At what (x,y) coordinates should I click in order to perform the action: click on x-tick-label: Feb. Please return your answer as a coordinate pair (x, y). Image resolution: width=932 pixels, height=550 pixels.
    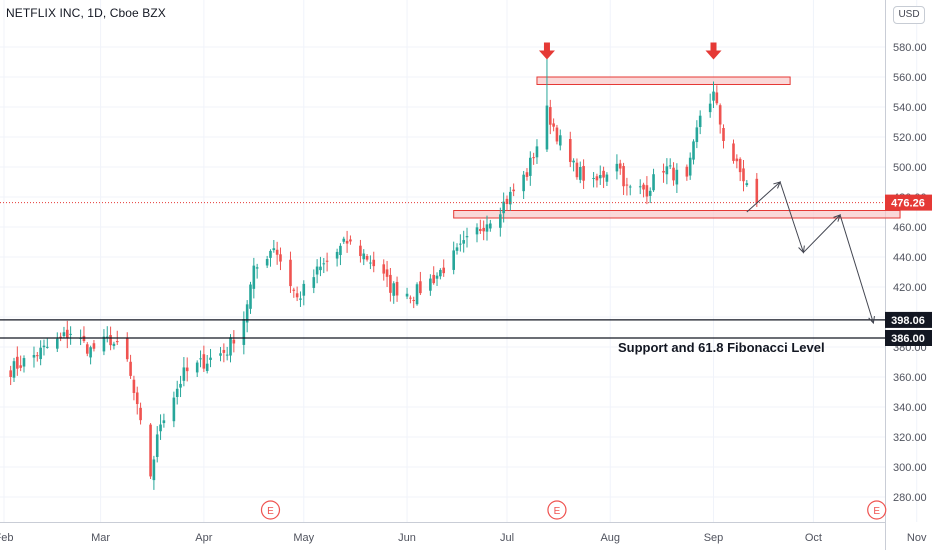
    Looking at the image, I should click on (6, 538).